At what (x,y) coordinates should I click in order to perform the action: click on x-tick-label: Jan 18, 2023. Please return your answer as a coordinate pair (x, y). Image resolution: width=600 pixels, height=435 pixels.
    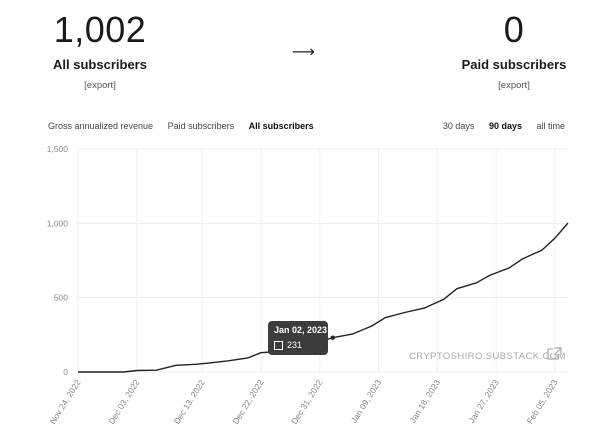
    Looking at the image, I should click on (425, 401).